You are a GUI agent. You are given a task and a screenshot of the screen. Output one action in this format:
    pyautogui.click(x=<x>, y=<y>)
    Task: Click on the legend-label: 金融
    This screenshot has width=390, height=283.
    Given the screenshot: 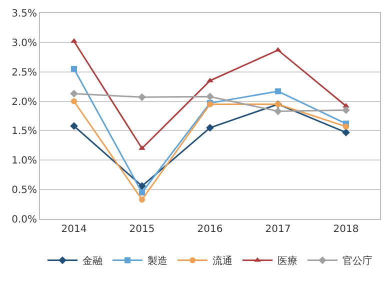 What is the action you would take?
    pyautogui.click(x=92, y=261)
    